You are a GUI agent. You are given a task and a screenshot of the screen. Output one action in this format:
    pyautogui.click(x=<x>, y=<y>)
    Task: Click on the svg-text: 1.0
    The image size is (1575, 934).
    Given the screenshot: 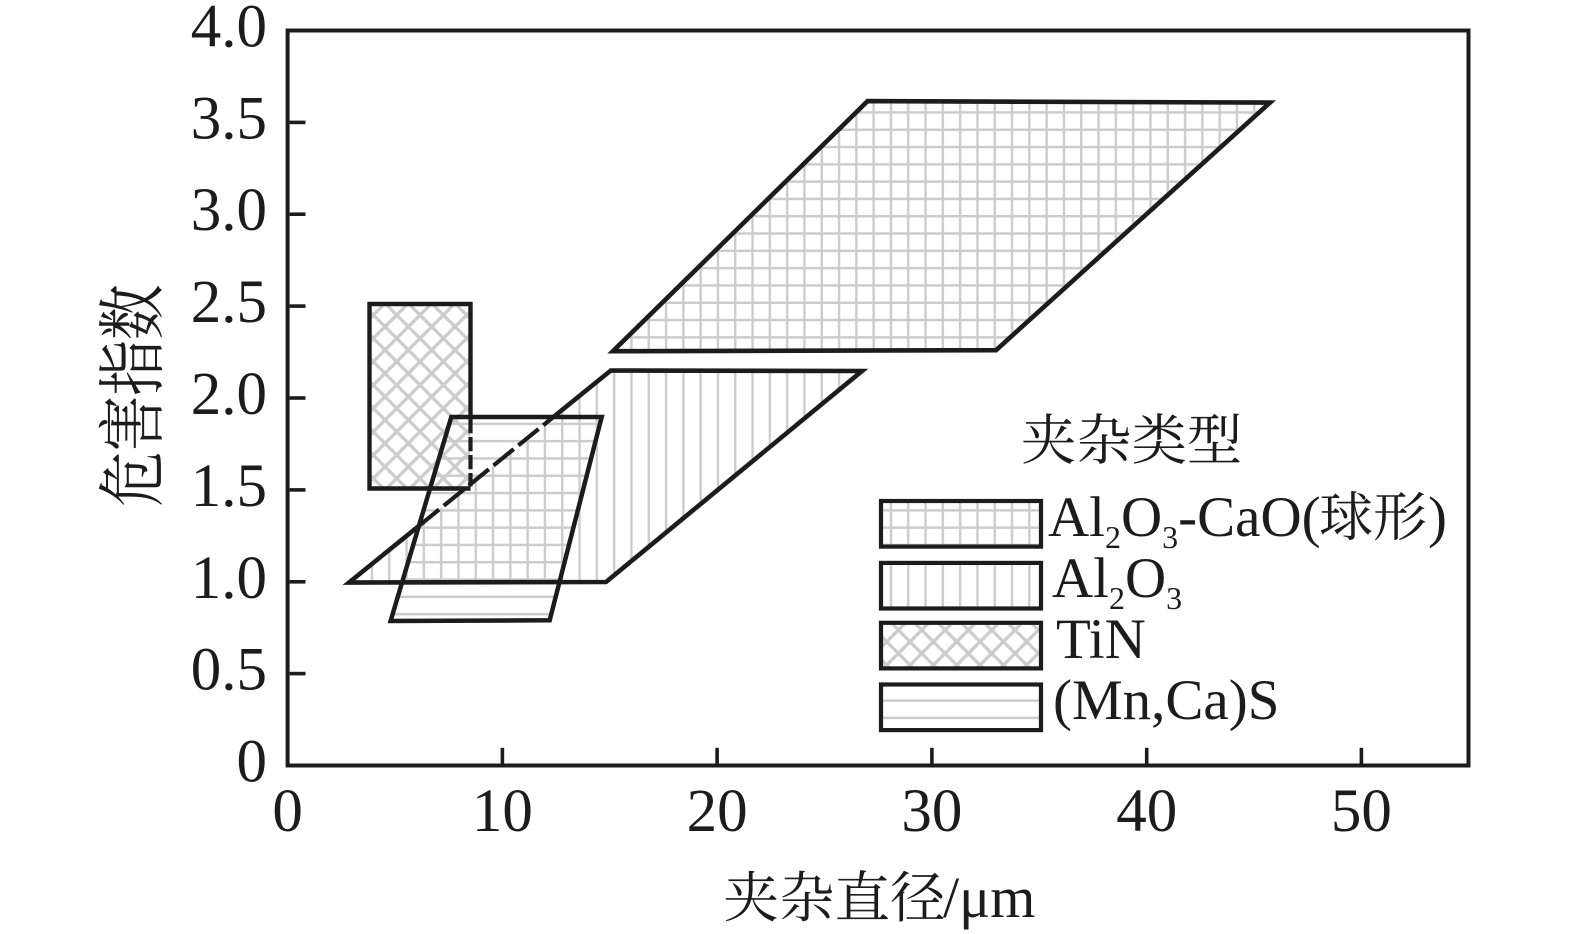 What is the action you would take?
    pyautogui.click(x=229, y=578)
    